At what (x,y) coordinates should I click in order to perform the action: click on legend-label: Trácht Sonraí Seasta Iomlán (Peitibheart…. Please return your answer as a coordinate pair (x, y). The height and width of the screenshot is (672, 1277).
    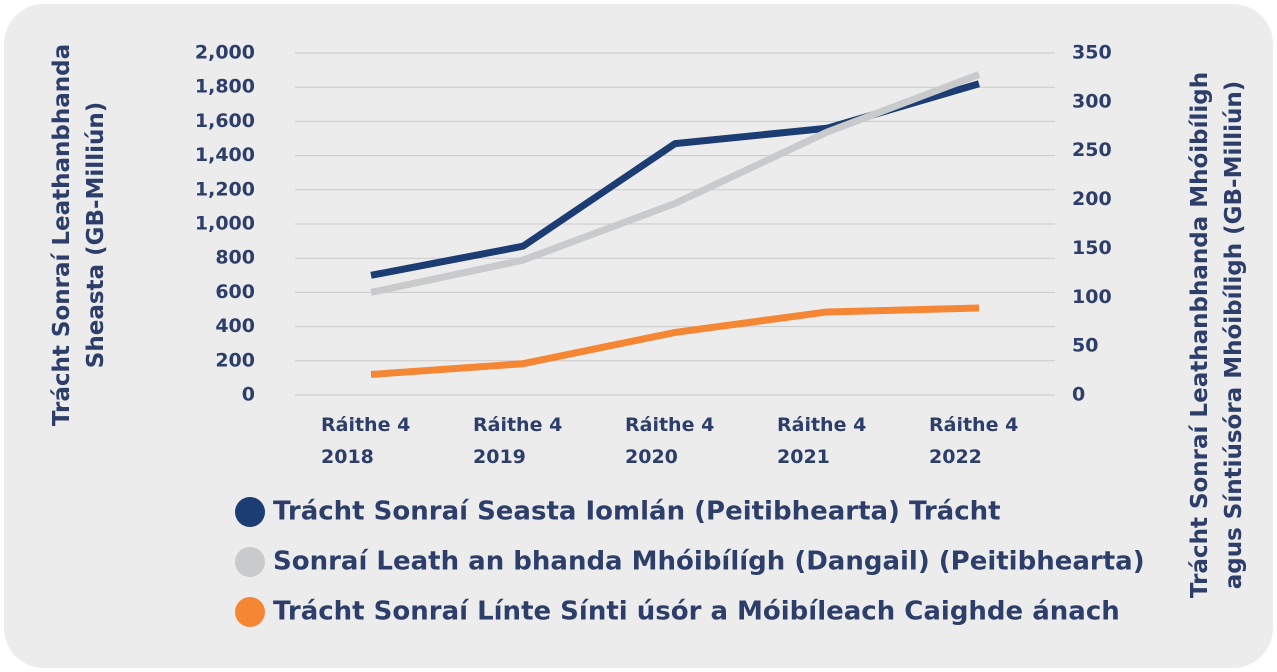
    Looking at the image, I should click on (637, 512).